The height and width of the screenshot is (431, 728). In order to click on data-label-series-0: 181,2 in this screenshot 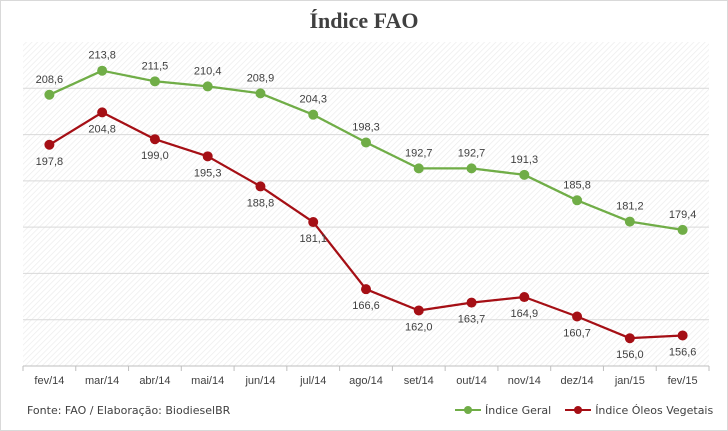, I will do `click(630, 207)`.